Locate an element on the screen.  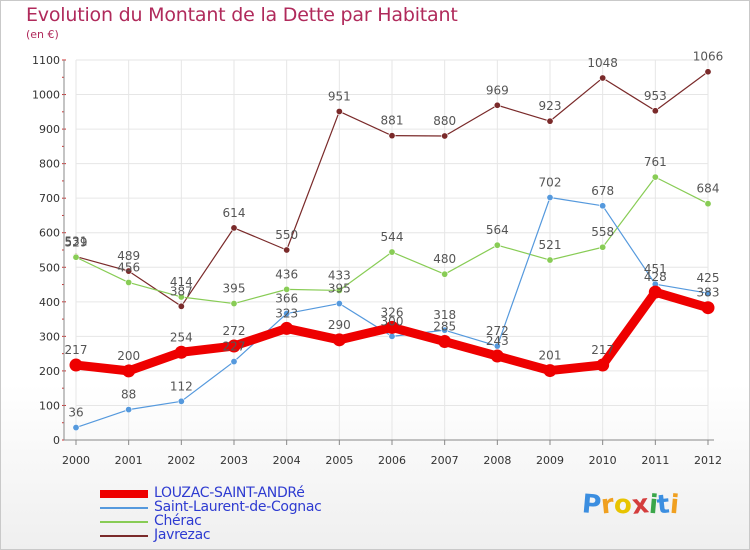
data-label: 36 is located at coordinates (75, 413).